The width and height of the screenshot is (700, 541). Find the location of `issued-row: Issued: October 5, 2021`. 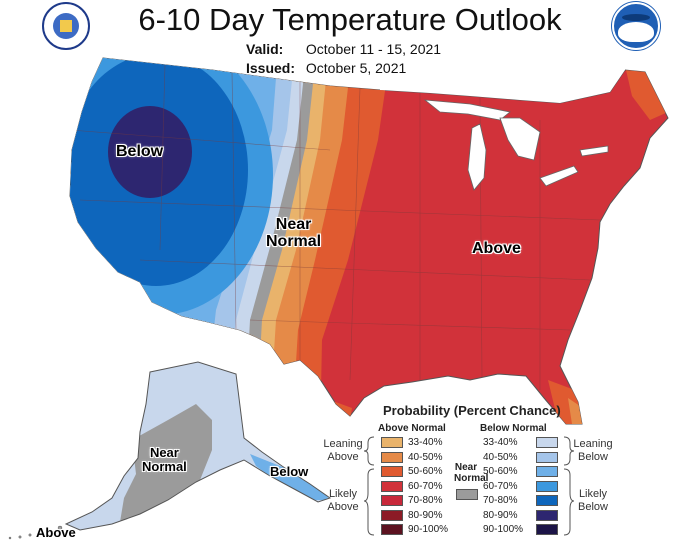

issued-row: Issued: October 5, 2021 is located at coordinates (343, 68).